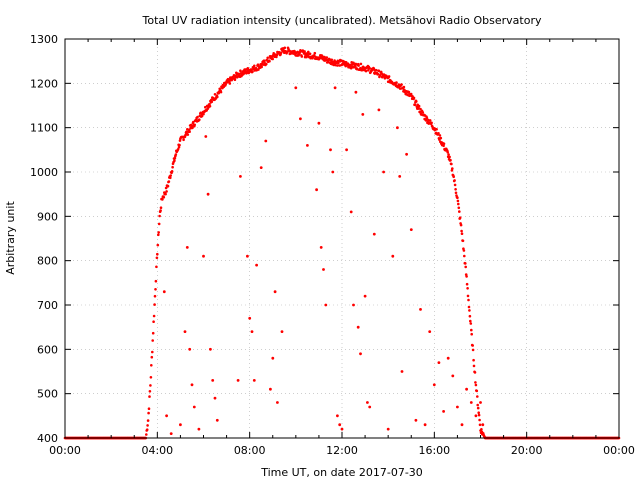 The image size is (640, 480). Describe the element at coordinates (47, 305) in the screenshot. I see `y-tick-label: 700` at that location.